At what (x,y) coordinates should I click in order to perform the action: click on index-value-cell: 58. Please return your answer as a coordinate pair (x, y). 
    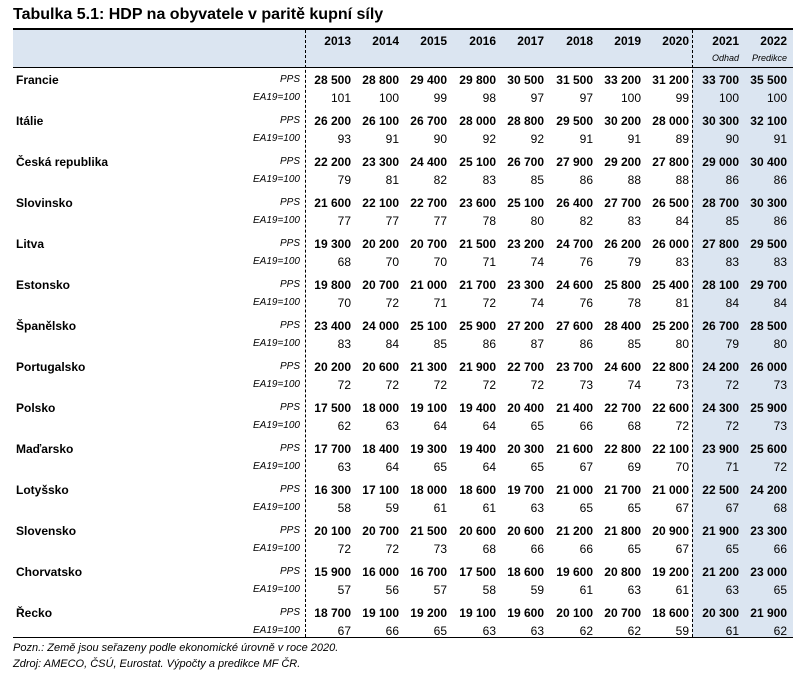
    Looking at the image, I should click on (489, 590).